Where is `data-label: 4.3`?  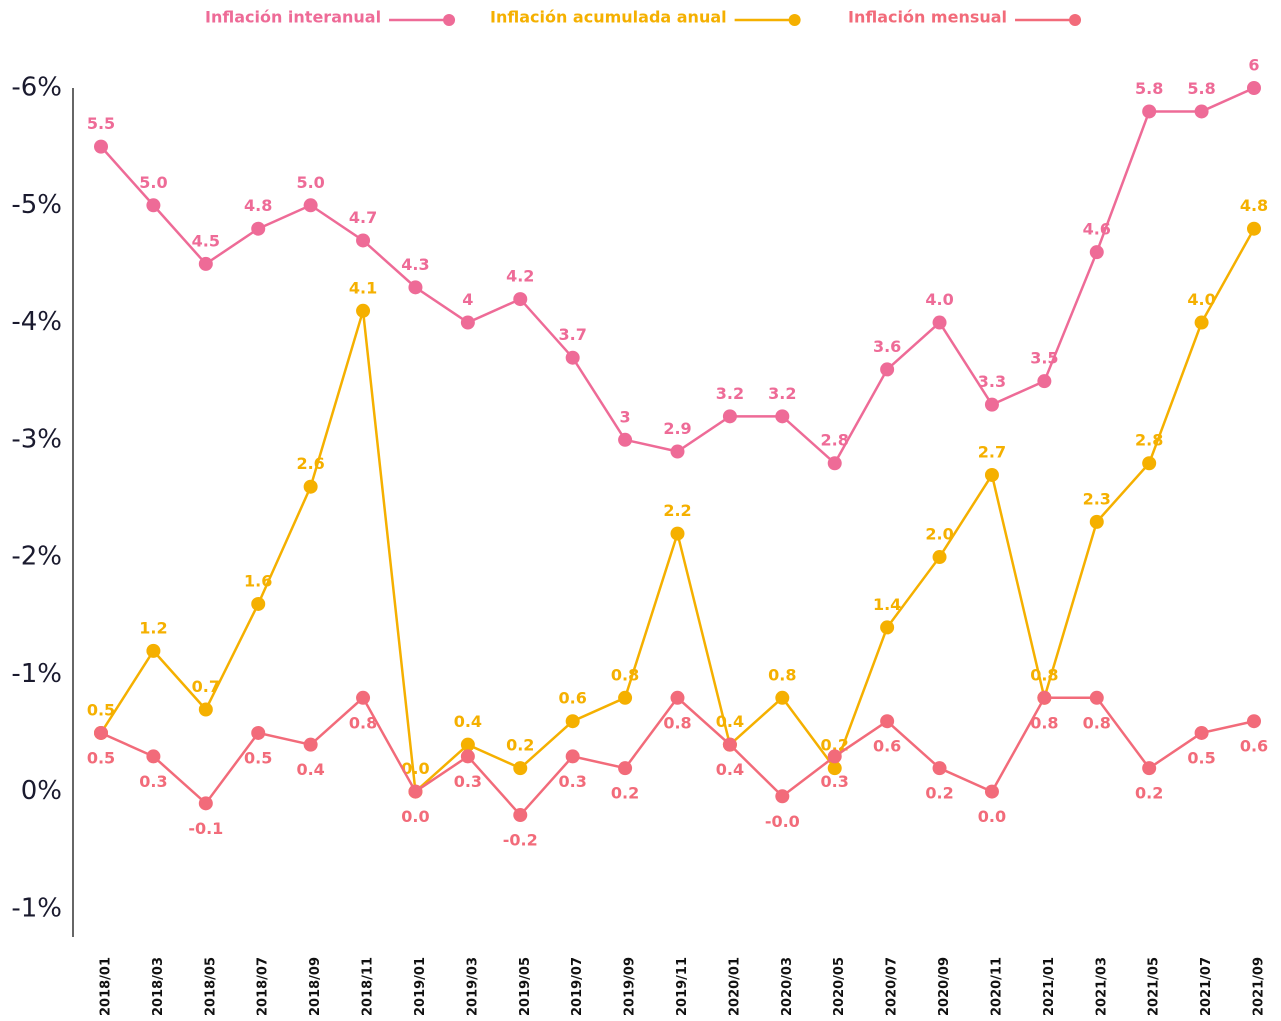 data-label: 4.3 is located at coordinates (415, 264).